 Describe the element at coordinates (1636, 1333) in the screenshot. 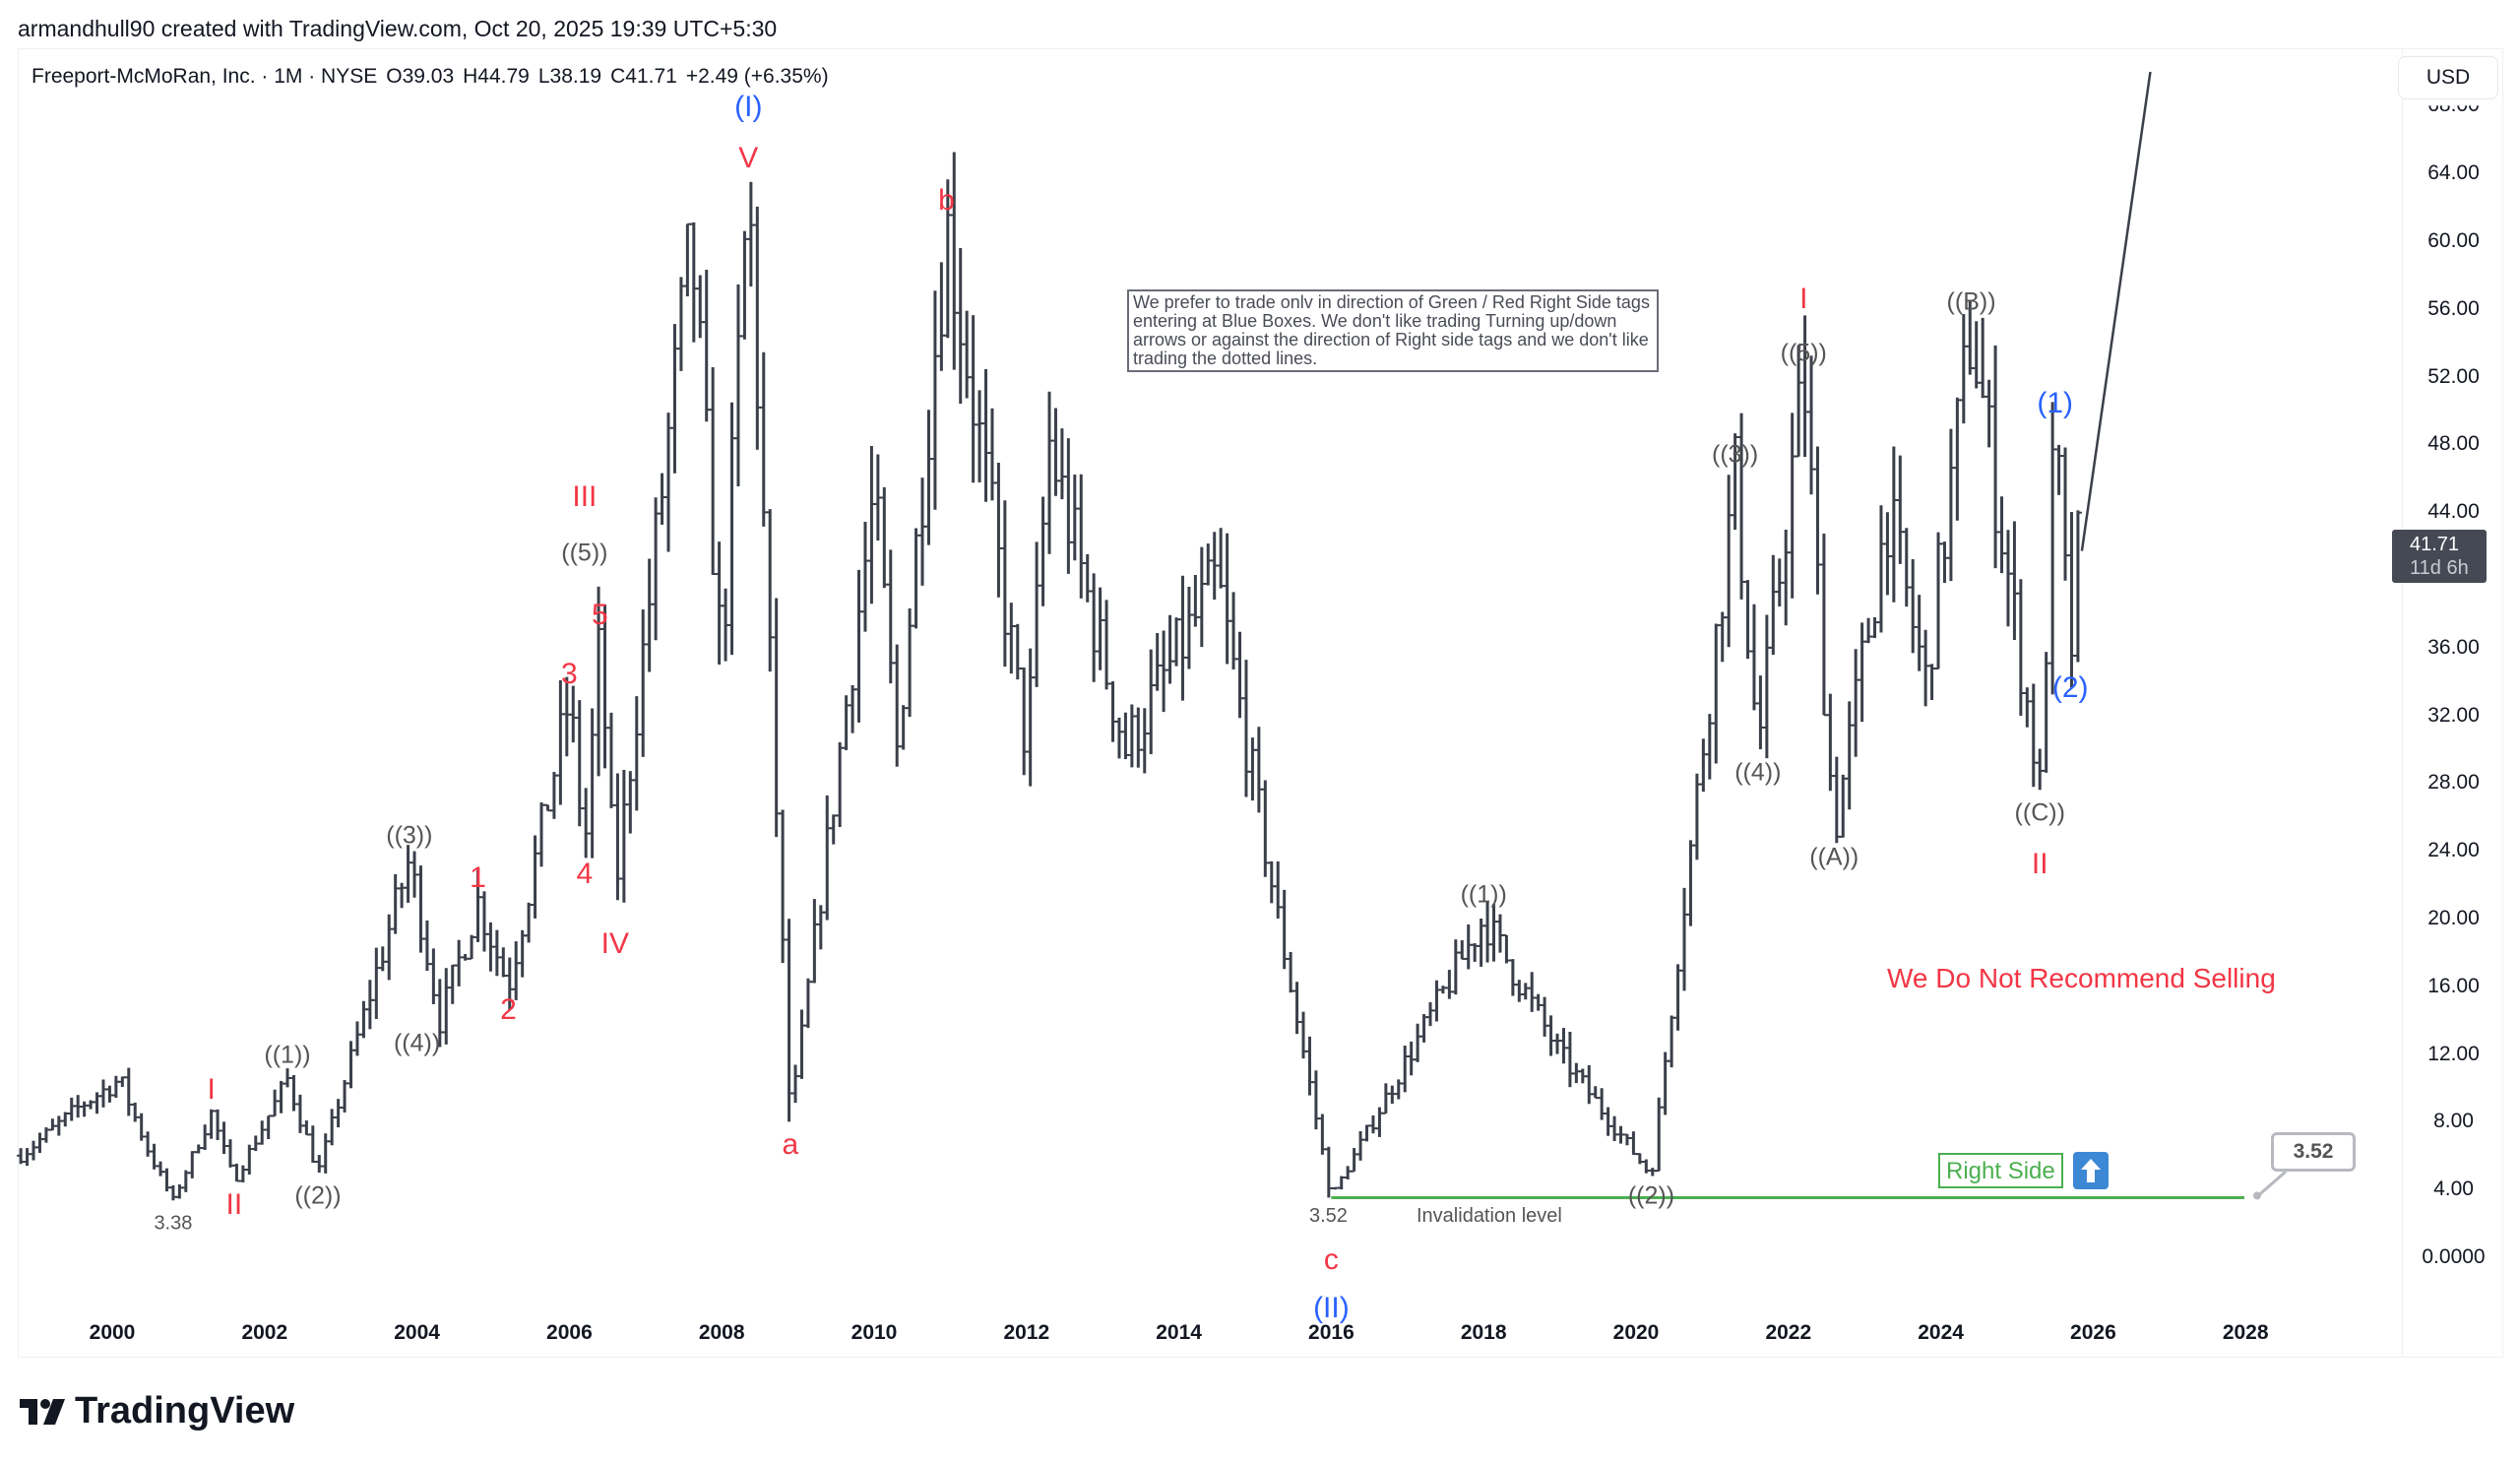

I see `time-tick-label: 2020` at that location.